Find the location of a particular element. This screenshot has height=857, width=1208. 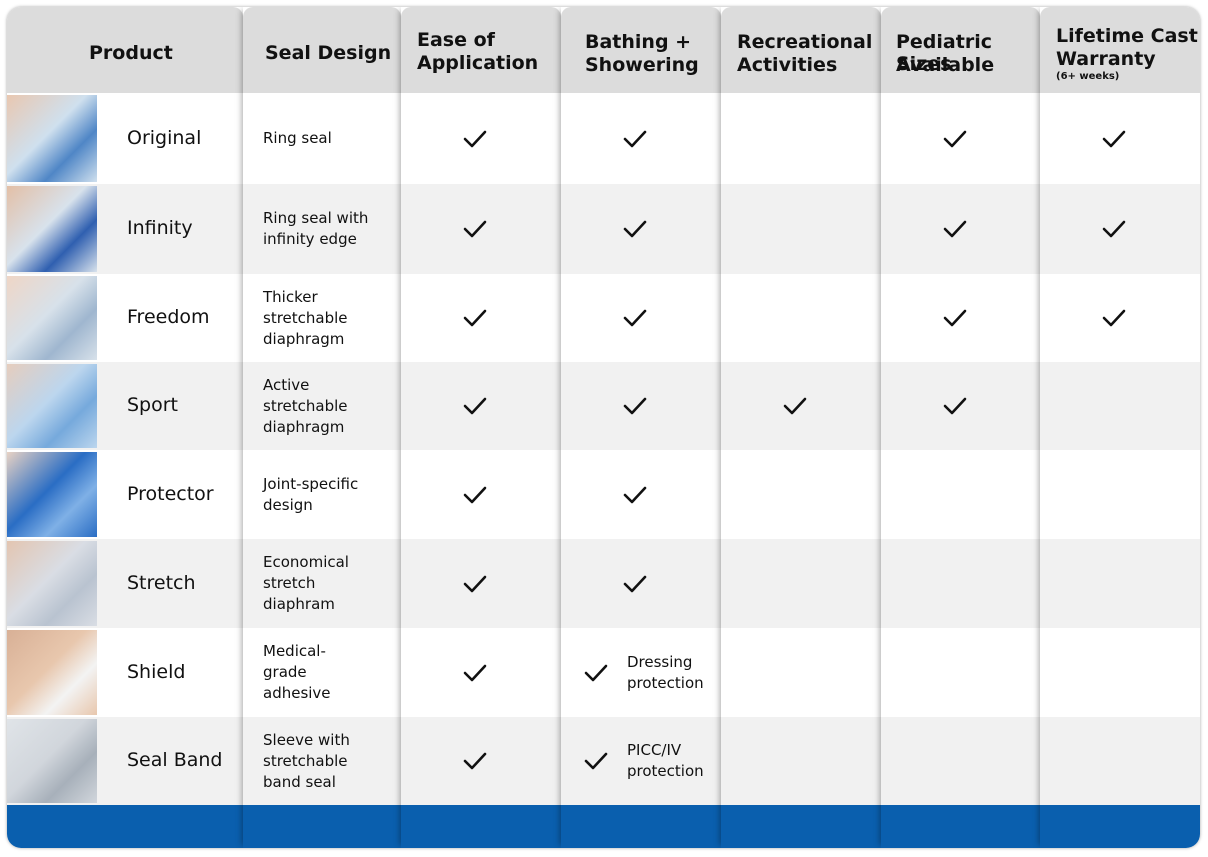

product-name: Shield is located at coordinates (156, 671).